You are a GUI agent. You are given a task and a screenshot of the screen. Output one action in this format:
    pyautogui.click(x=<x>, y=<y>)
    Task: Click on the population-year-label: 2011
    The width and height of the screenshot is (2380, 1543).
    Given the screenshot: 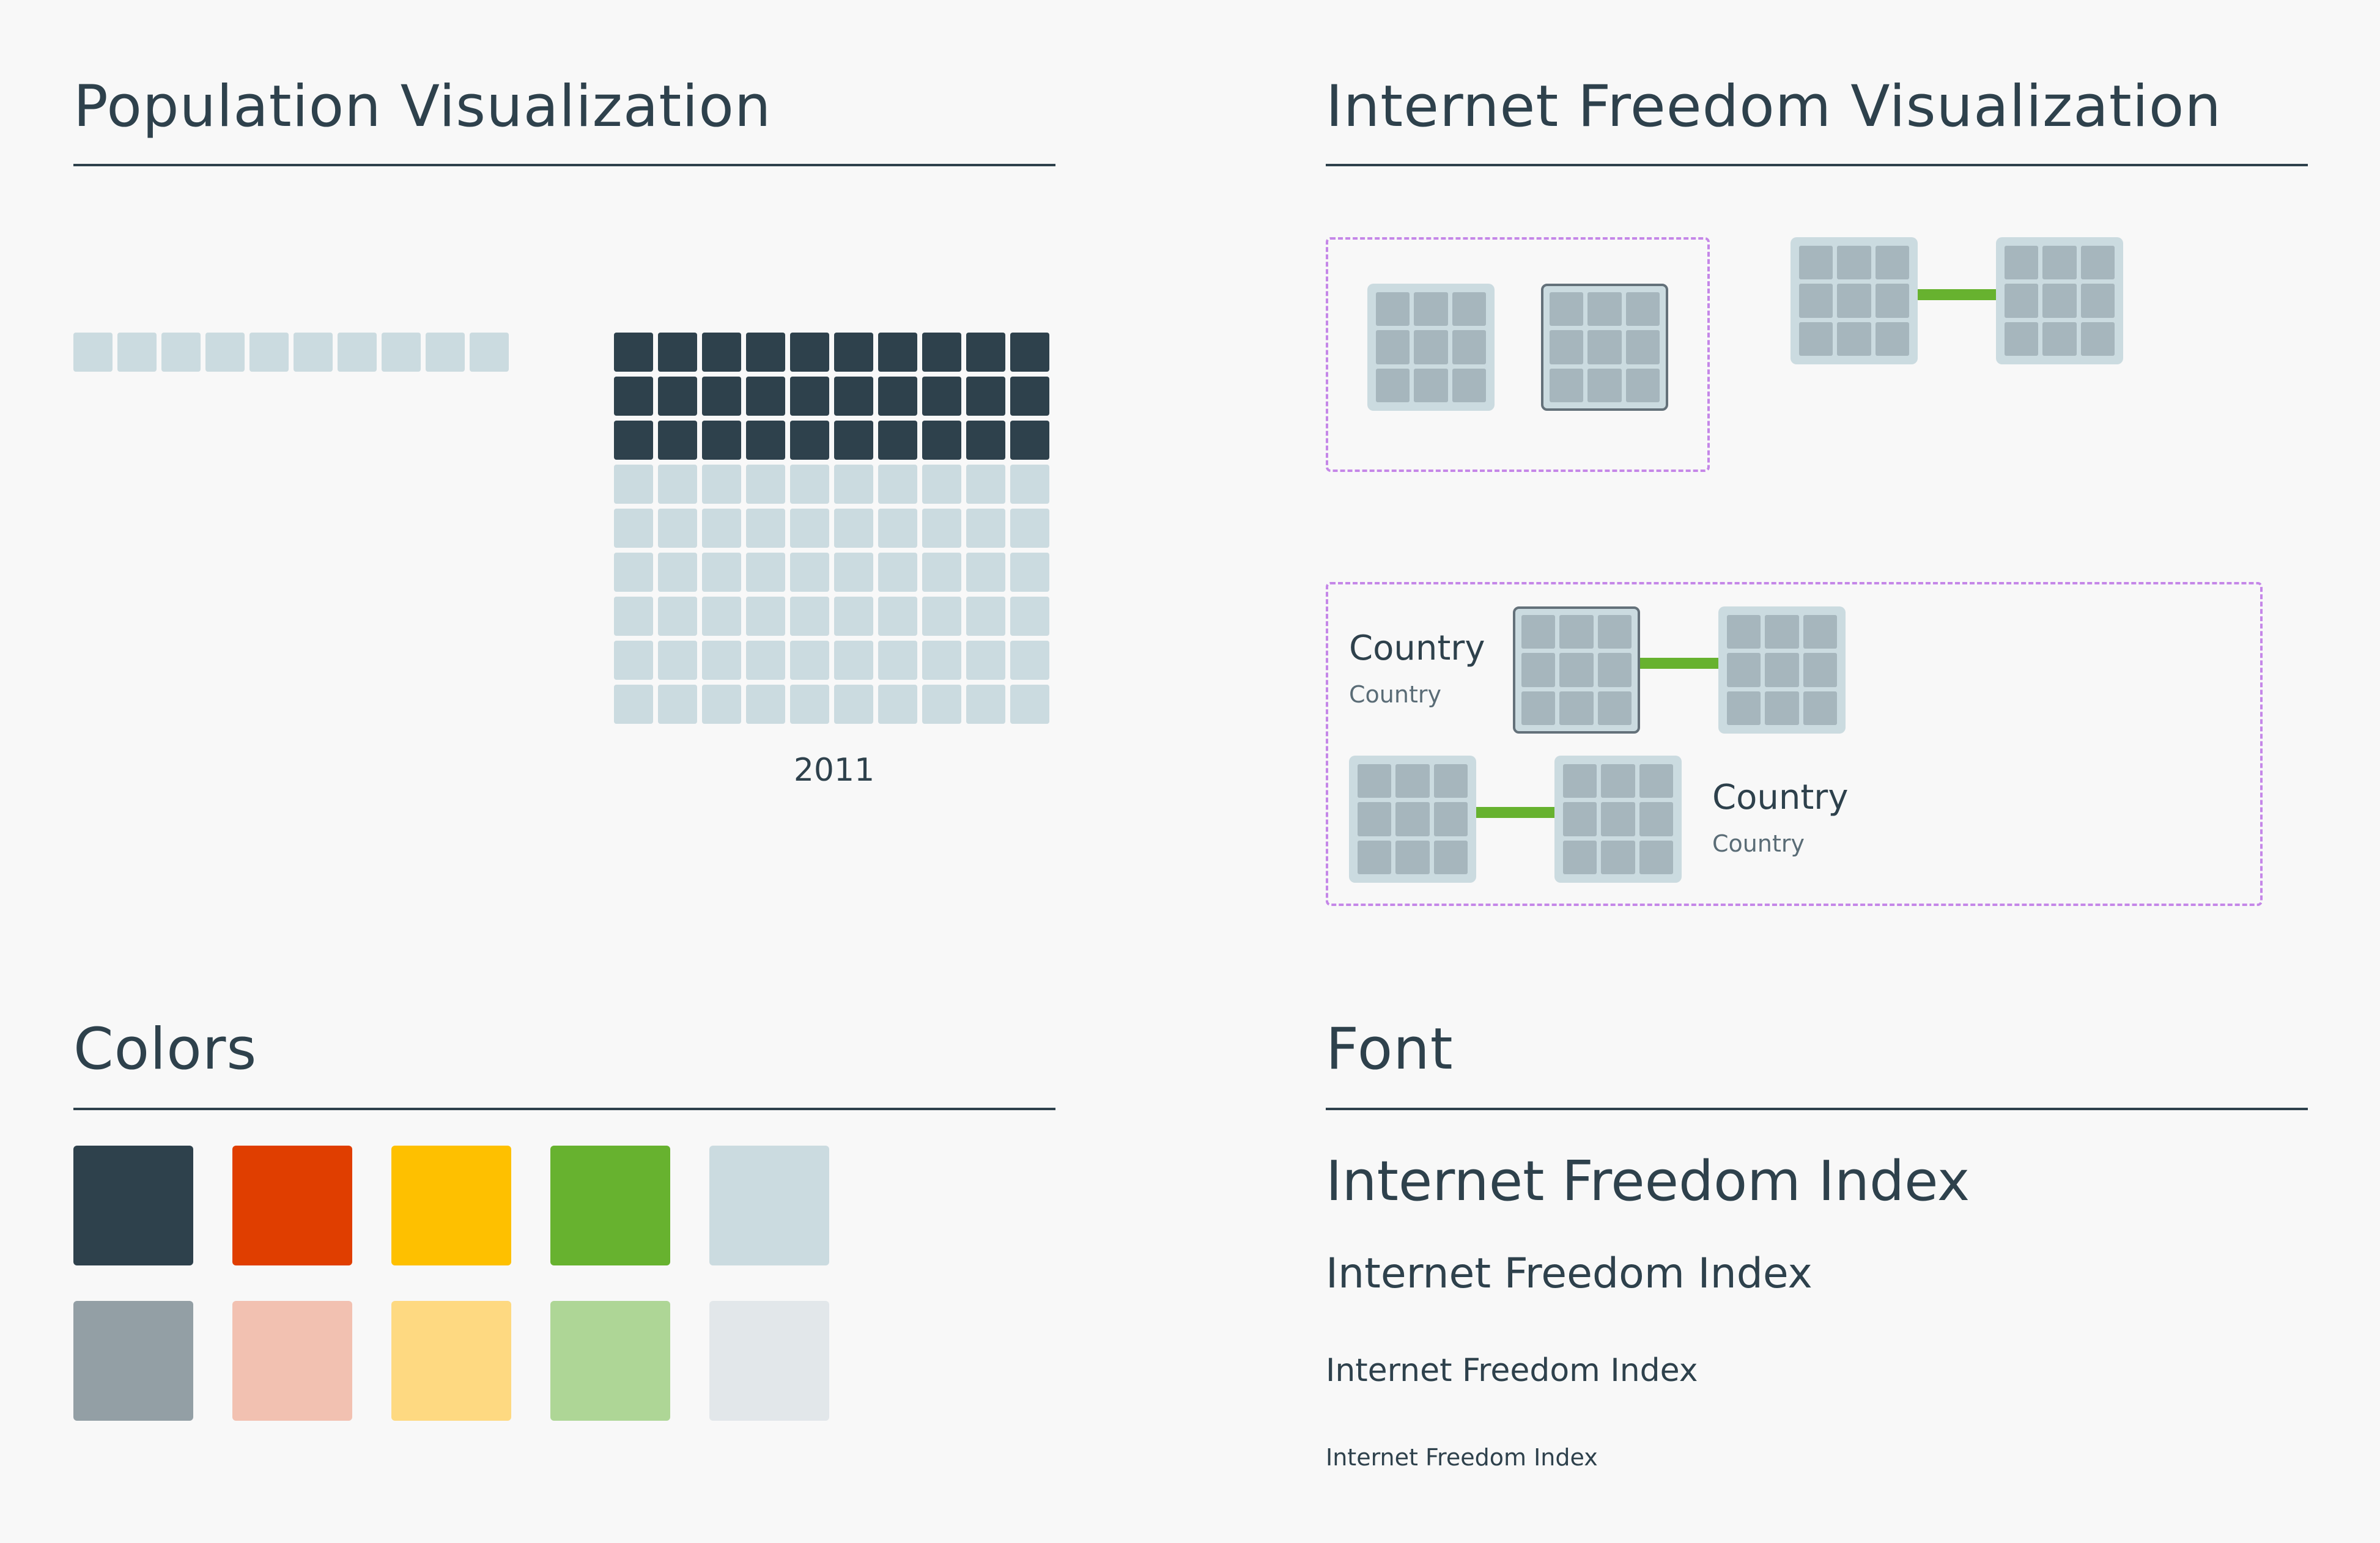 What is the action you would take?
    pyautogui.click(x=834, y=770)
    